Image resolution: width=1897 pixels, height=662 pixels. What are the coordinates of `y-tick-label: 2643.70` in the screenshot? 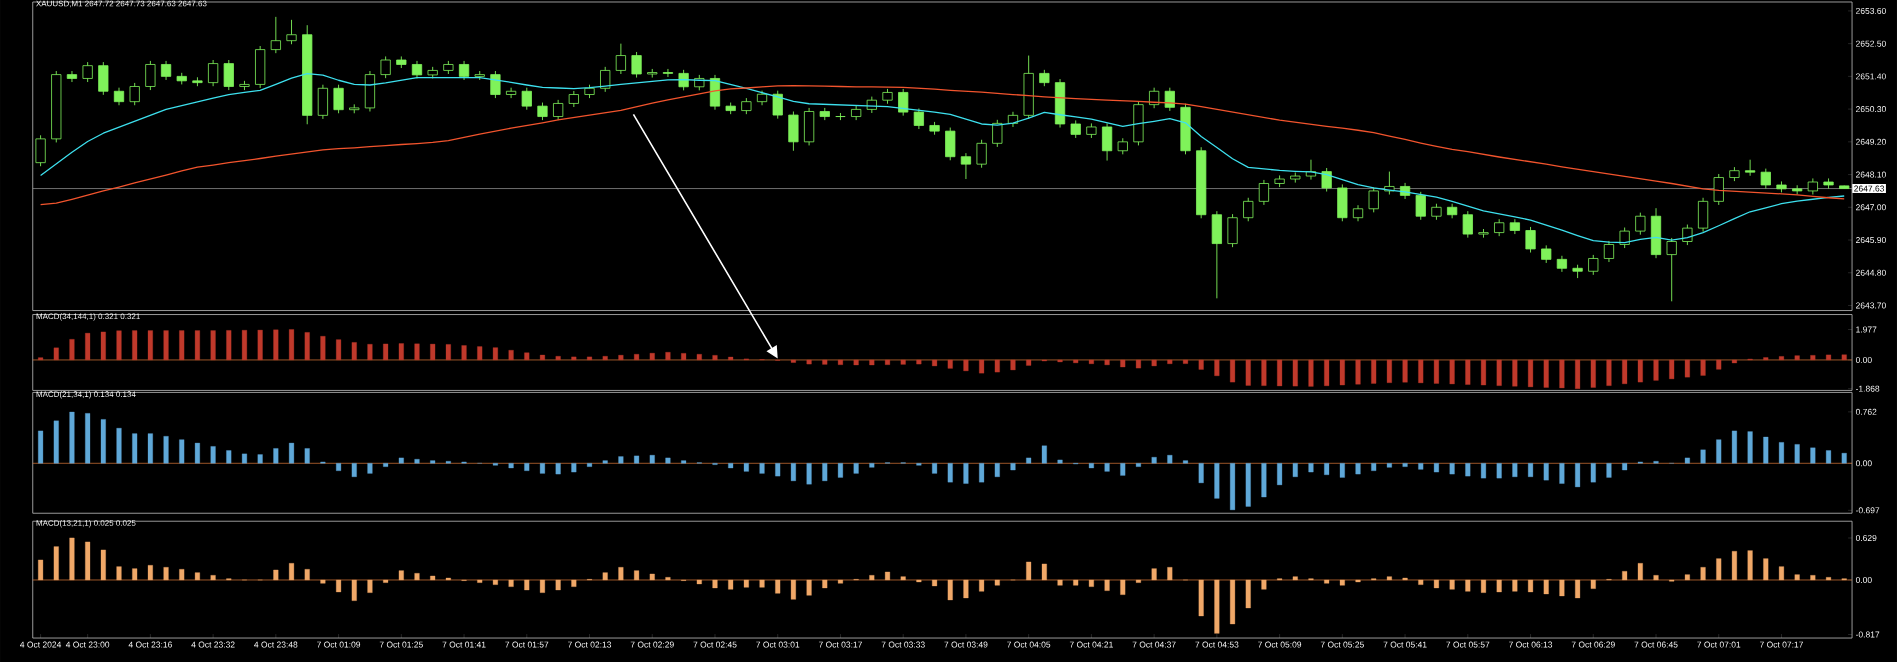 It's located at (1871, 305).